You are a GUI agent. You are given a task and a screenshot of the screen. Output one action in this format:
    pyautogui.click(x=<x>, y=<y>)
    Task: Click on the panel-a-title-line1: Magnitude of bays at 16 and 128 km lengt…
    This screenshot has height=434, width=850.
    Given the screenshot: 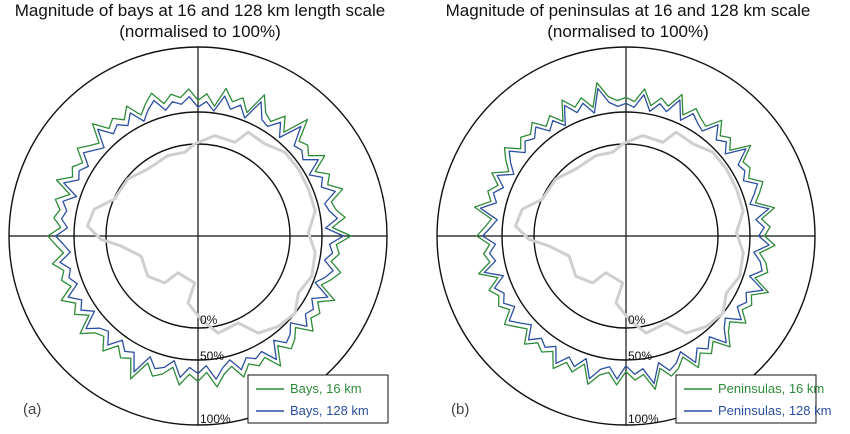 What is the action you would take?
    pyautogui.click(x=200, y=10)
    